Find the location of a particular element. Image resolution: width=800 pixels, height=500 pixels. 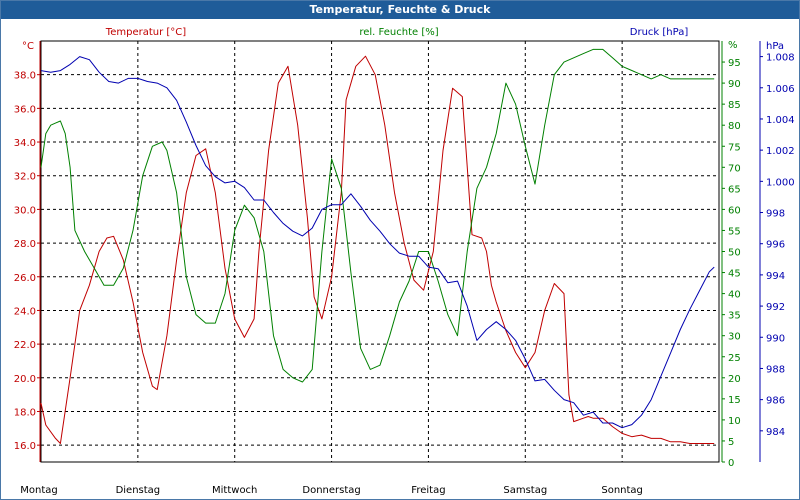

pressure-tick-label: 1.004 is located at coordinates (780, 120).